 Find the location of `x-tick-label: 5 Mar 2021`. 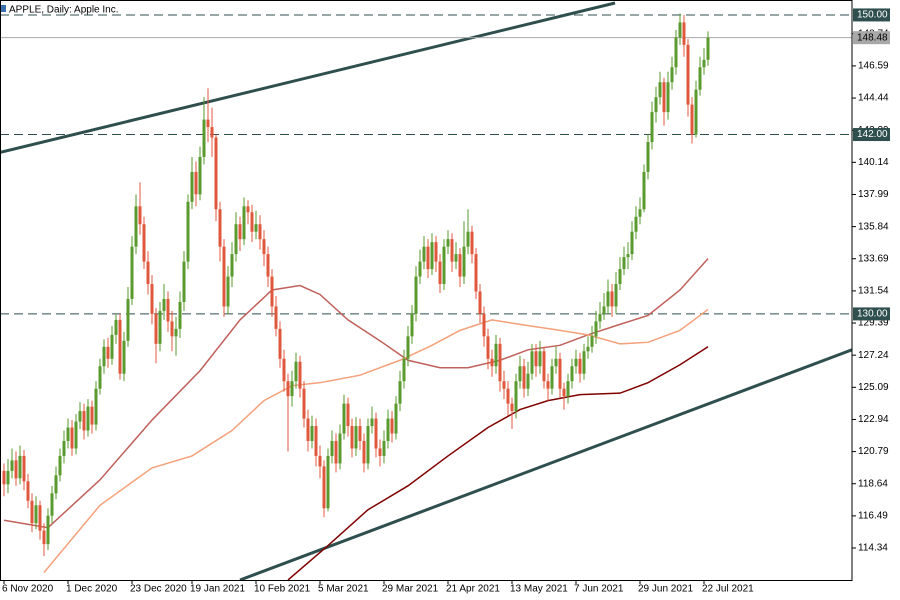

x-tick-label: 5 Mar 2021 is located at coordinates (343, 589).